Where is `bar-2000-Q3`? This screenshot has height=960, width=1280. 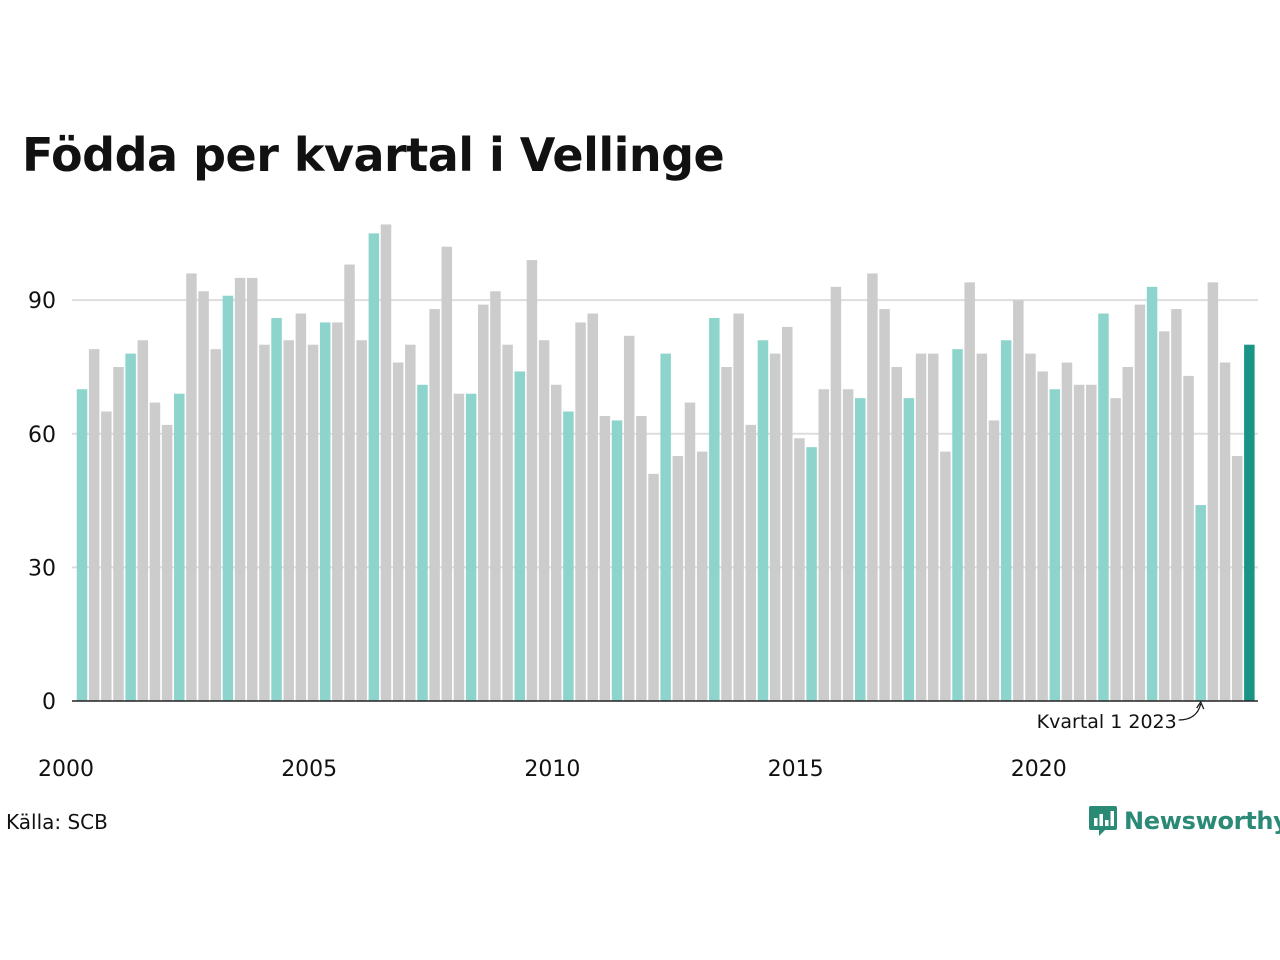
bar-2000-Q3 is located at coordinates (106, 556).